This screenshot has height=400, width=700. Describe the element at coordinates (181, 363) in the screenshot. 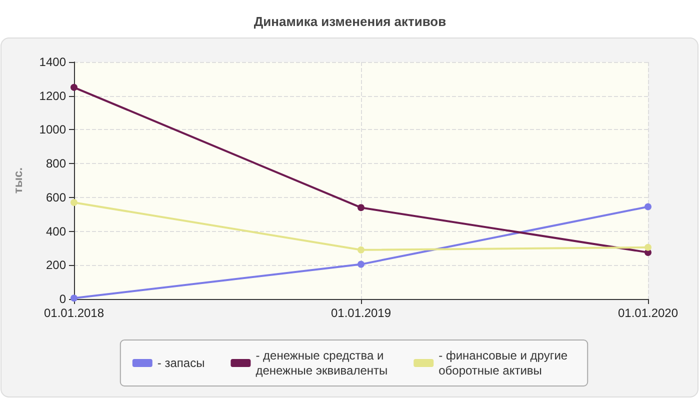

I see `legend-label: - запасы` at that location.